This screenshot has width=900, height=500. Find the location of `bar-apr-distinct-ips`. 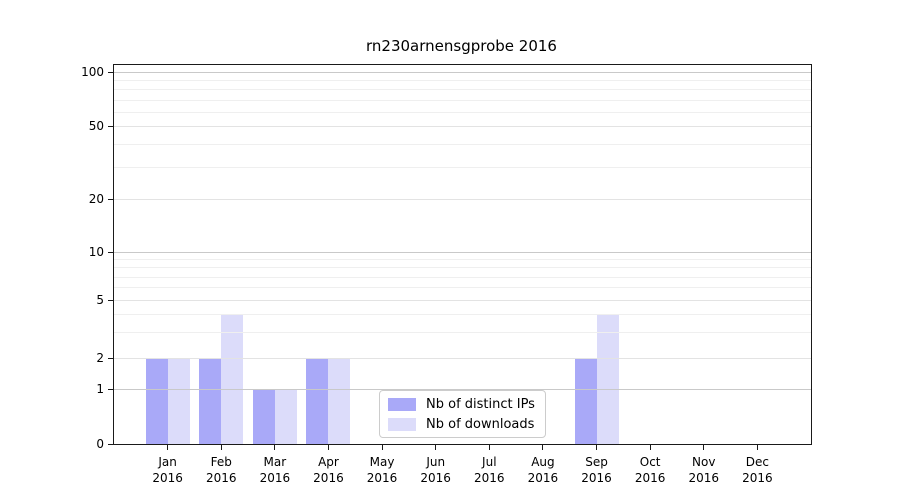

bar-apr-distinct-ips is located at coordinates (317, 401).